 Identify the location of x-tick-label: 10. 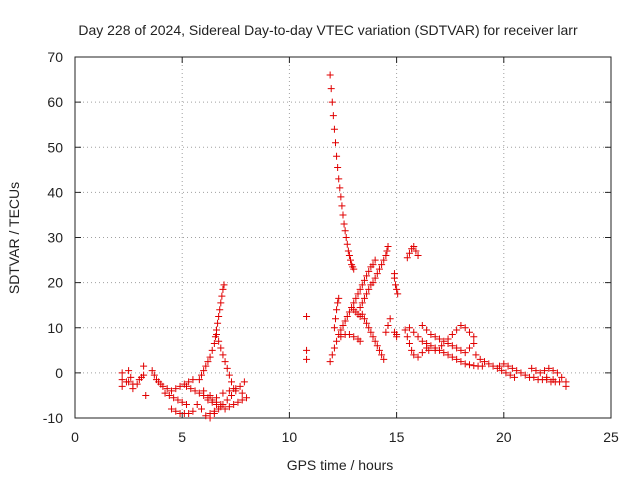
(290, 437).